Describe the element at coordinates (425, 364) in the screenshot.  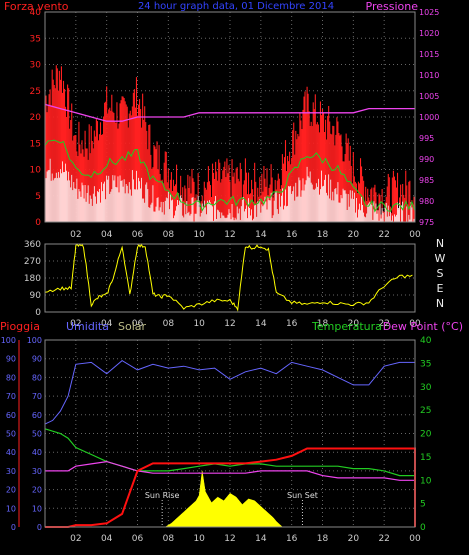
I see `temperature-tick-label: 35` at that location.